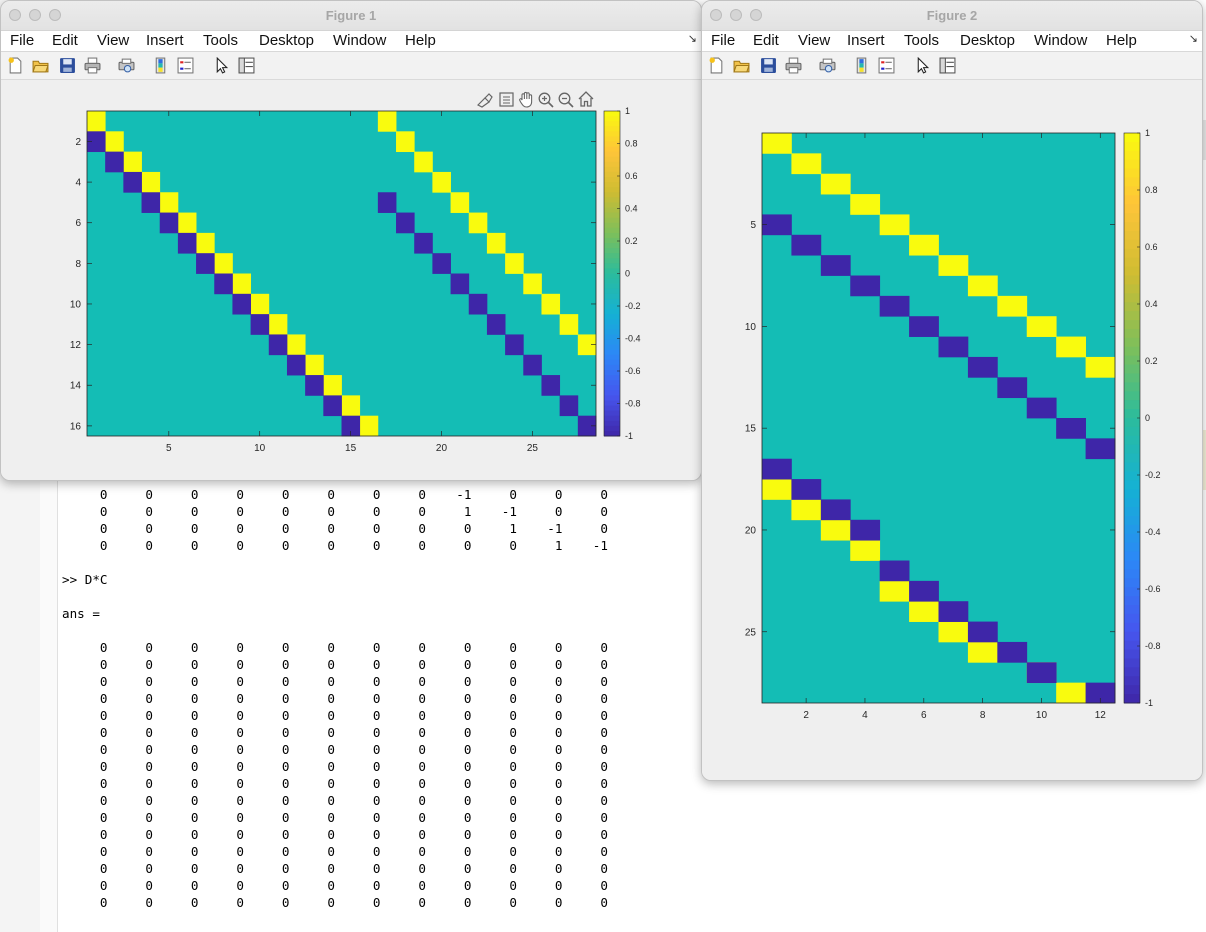  Describe the element at coordinates (586, 99) in the screenshot. I see `home-icon` at that location.